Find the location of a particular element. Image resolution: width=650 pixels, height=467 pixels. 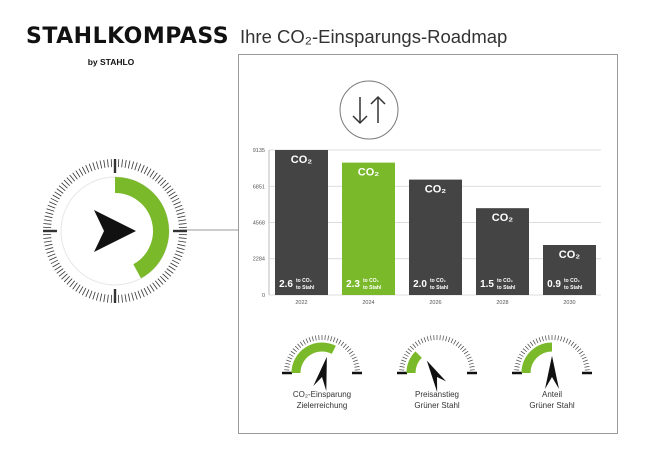

small-gauges is located at coordinates (437, 364).